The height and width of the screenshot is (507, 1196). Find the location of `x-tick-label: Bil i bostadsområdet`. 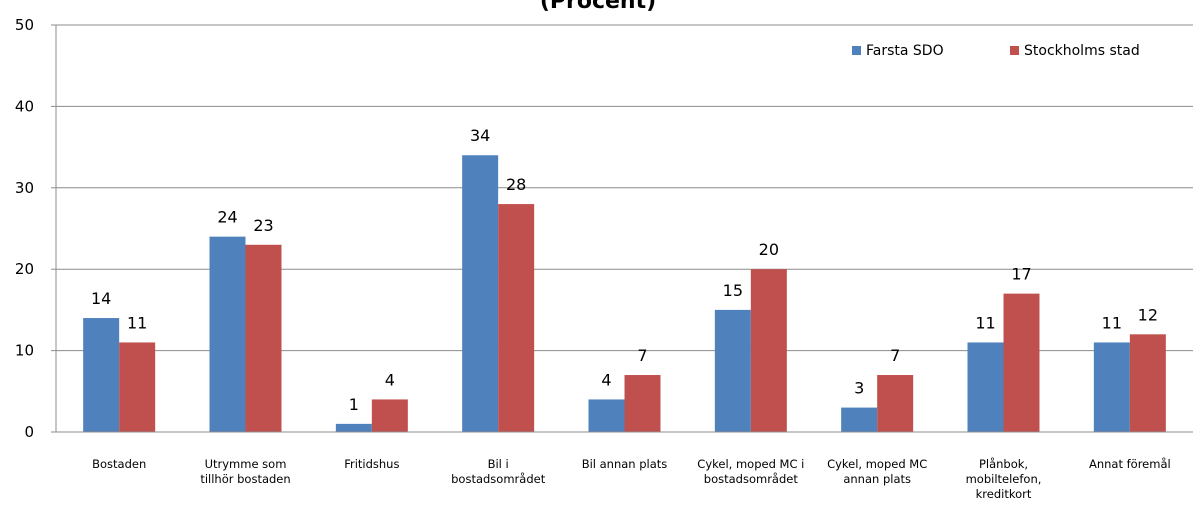

x-tick-label: Bil i bostadsområdet is located at coordinates (498, 471).